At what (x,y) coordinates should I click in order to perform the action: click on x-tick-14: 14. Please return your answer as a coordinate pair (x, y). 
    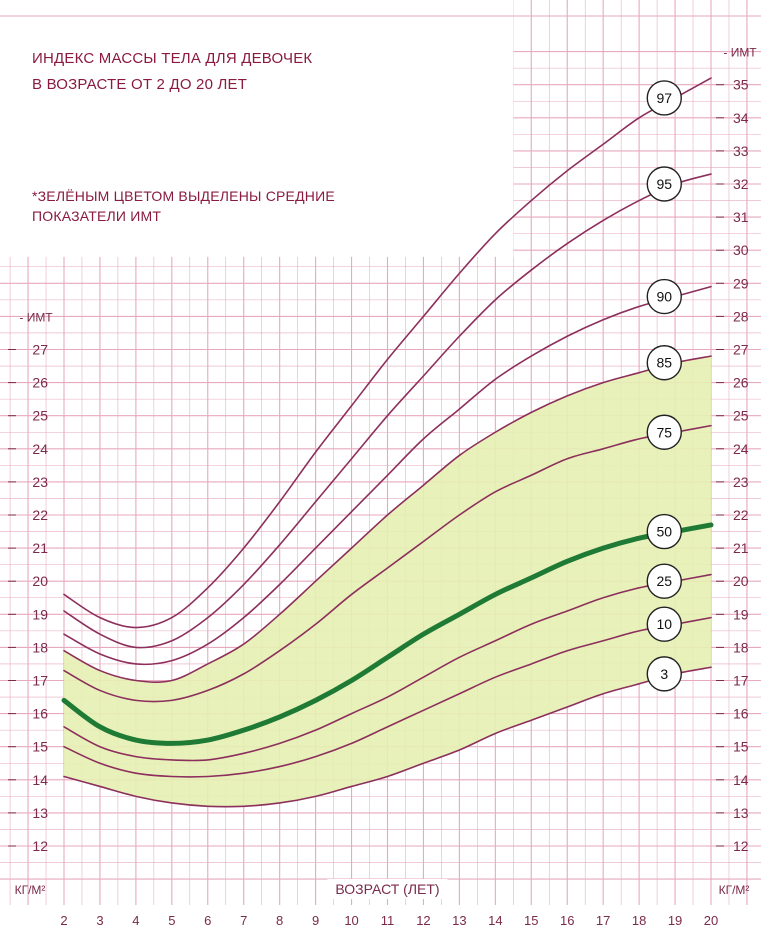
    Looking at the image, I should click on (495, 920).